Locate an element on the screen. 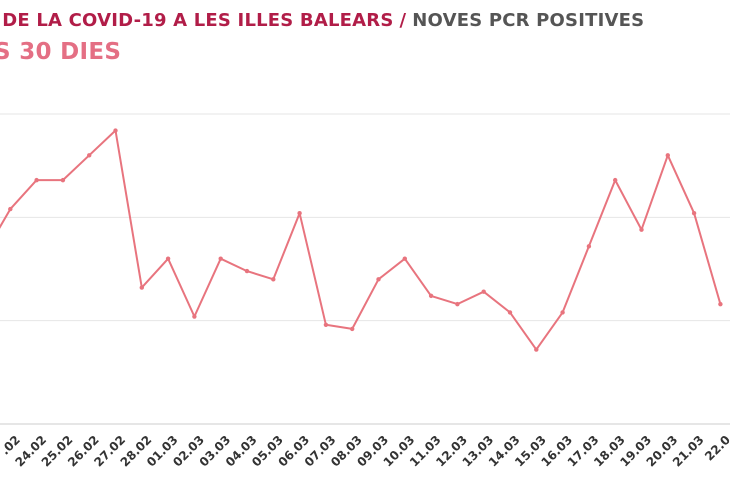 This screenshot has width=730, height=500. chart-title-metric: NOVES PCR POSITIVES is located at coordinates (528, 20).